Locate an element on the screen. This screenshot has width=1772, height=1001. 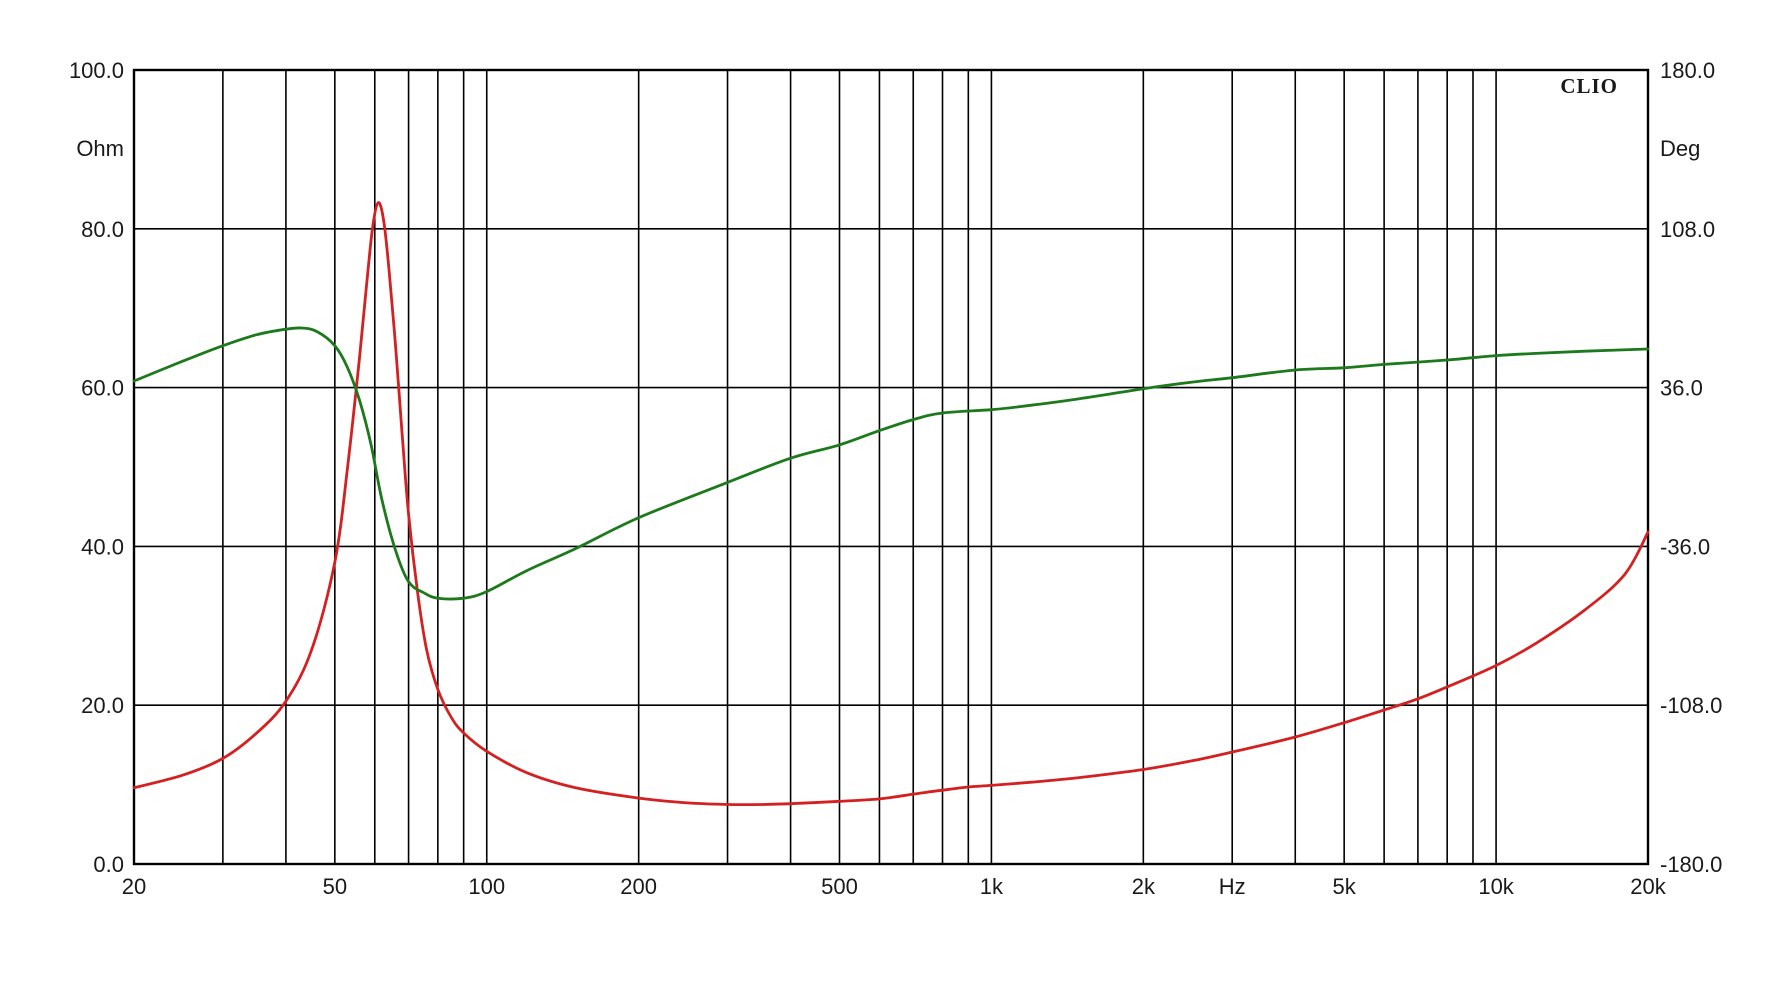
right-tick-label: 108.0 is located at coordinates (1687, 229).